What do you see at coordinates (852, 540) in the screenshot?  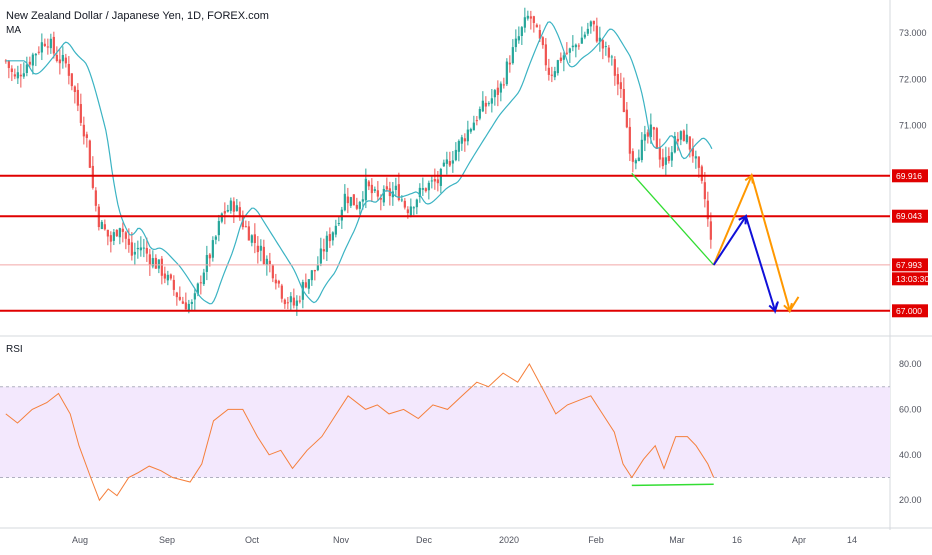 I see `time-tick-label-10: 14` at bounding box center [852, 540].